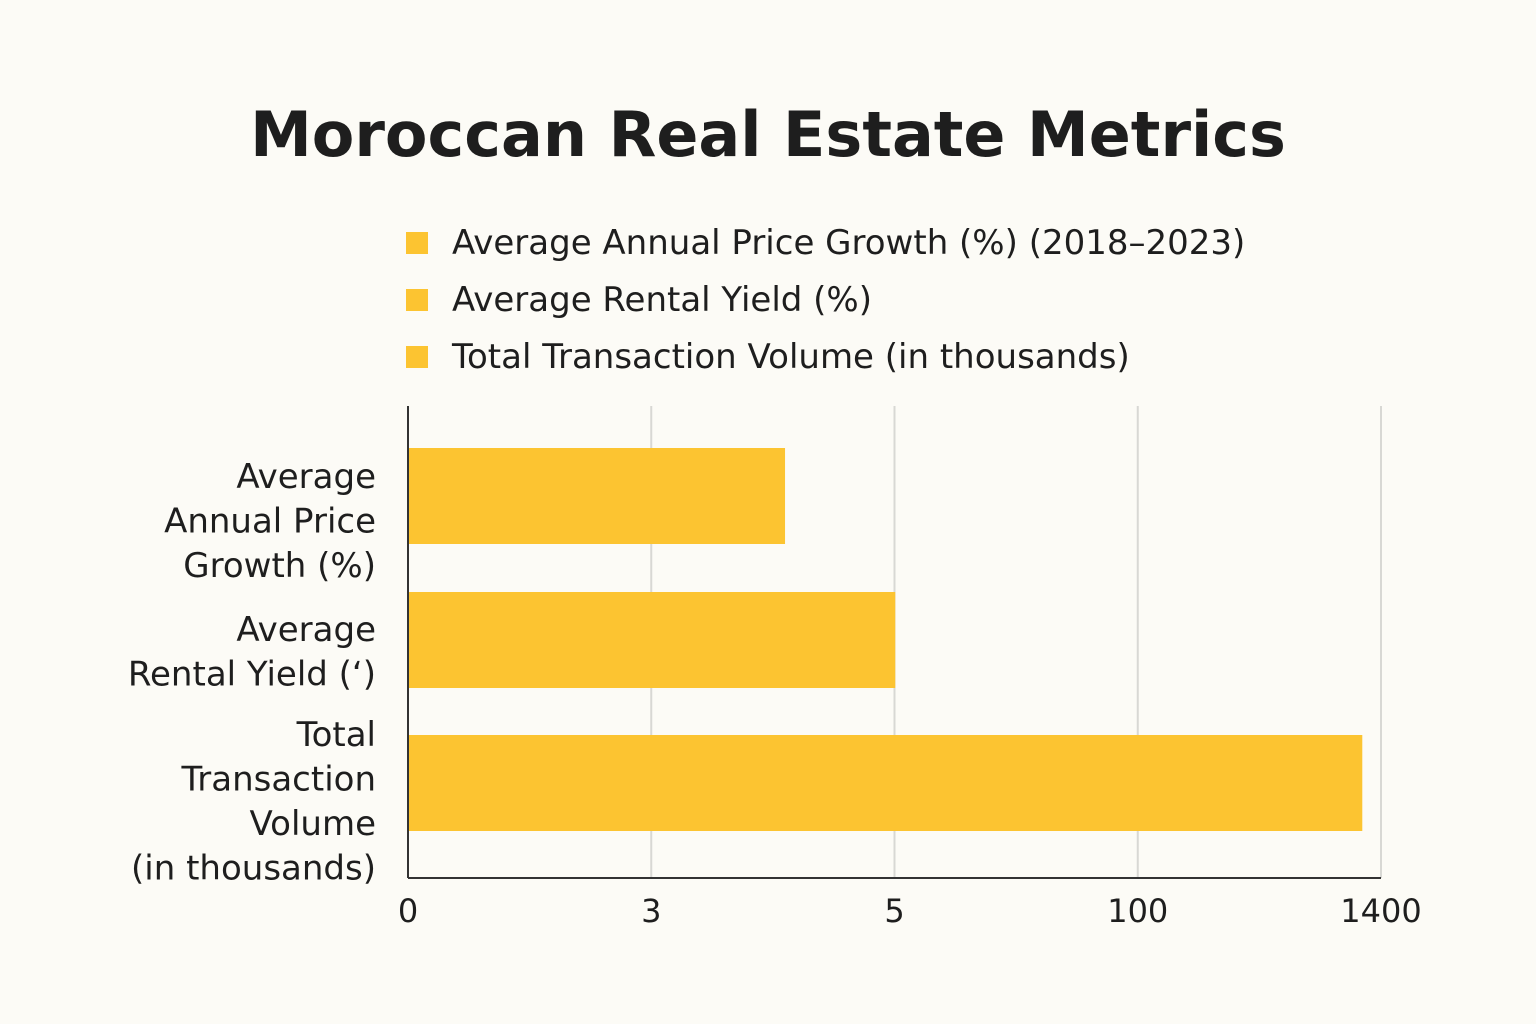 Image resolution: width=1536 pixels, height=1024 pixels. I want to click on x-tick-label: 100, so click(1137, 911).